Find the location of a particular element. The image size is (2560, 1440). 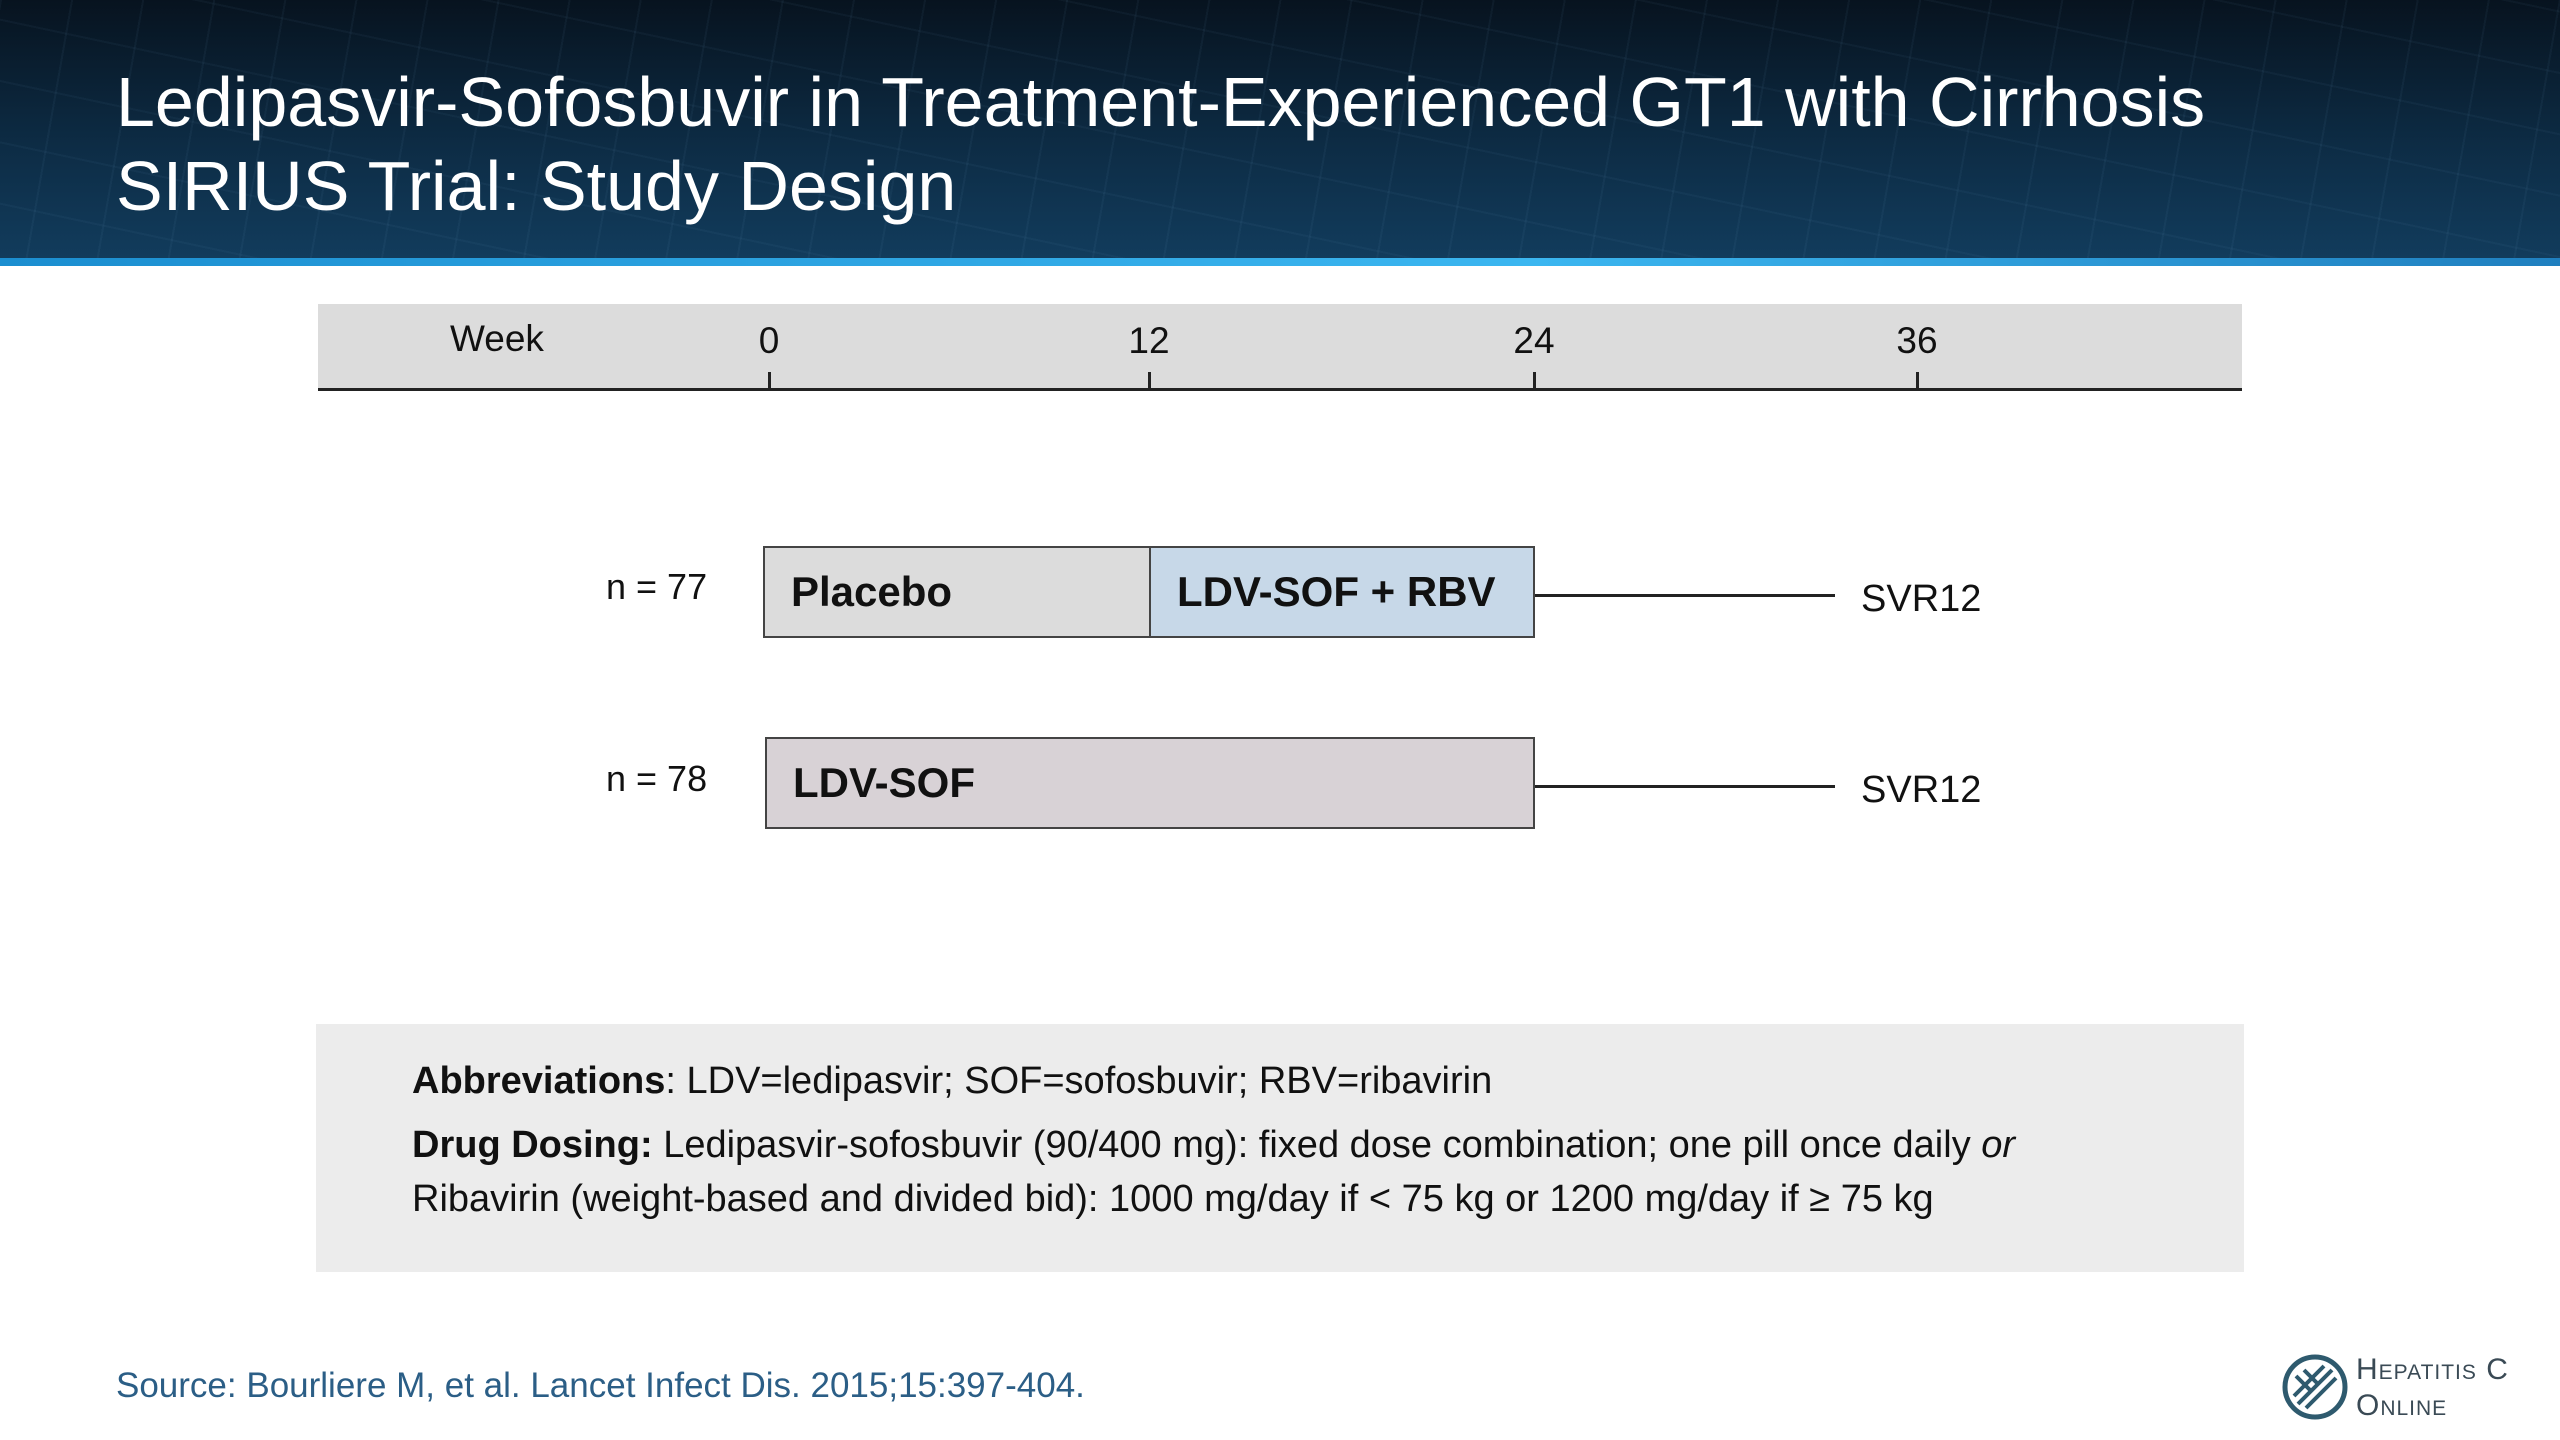

arm-1-followup-line is located at coordinates (1685, 595).